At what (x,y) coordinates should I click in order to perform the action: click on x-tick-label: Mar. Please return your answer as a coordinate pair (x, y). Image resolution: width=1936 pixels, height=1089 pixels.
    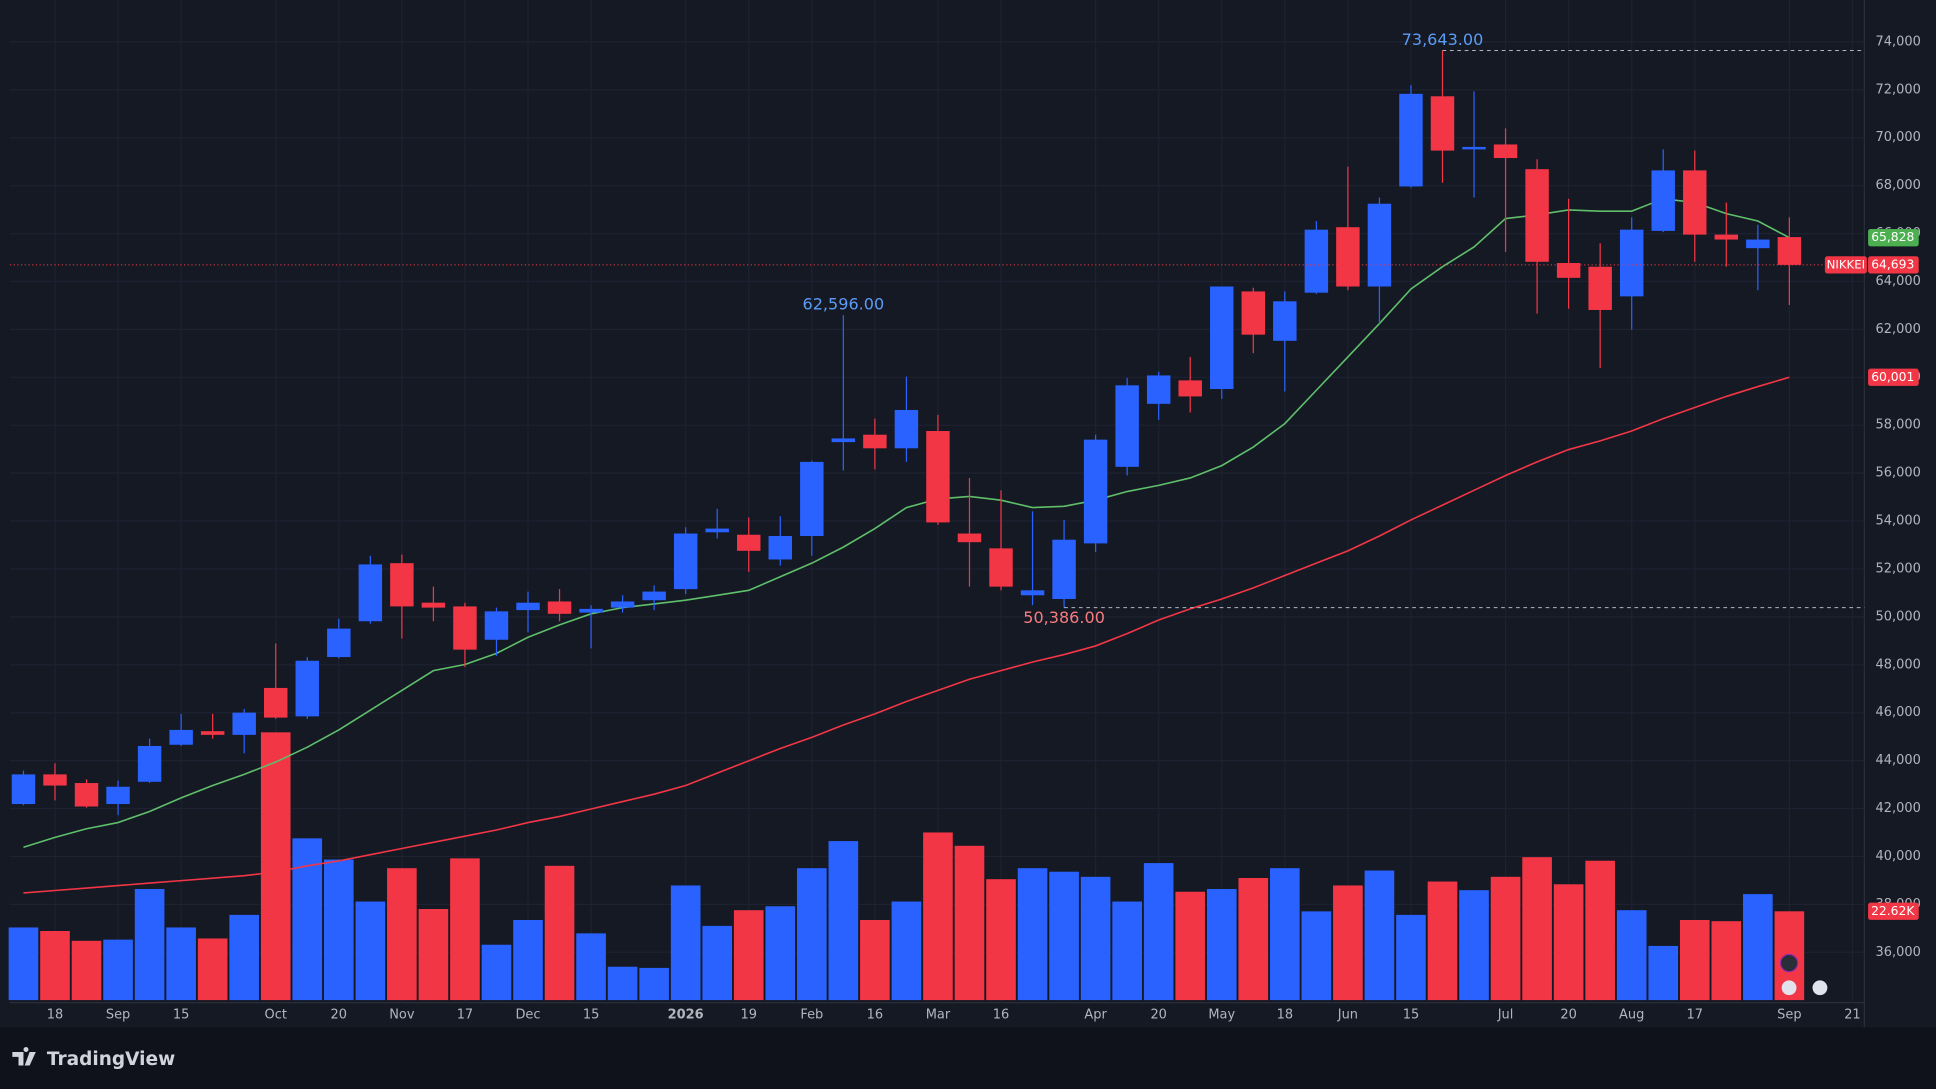
    Looking at the image, I should click on (938, 1014).